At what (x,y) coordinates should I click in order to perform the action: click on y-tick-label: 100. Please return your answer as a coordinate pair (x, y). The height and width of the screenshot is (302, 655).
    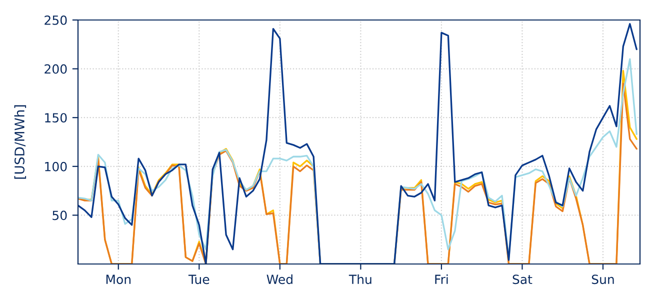
    Looking at the image, I should click on (56, 167).